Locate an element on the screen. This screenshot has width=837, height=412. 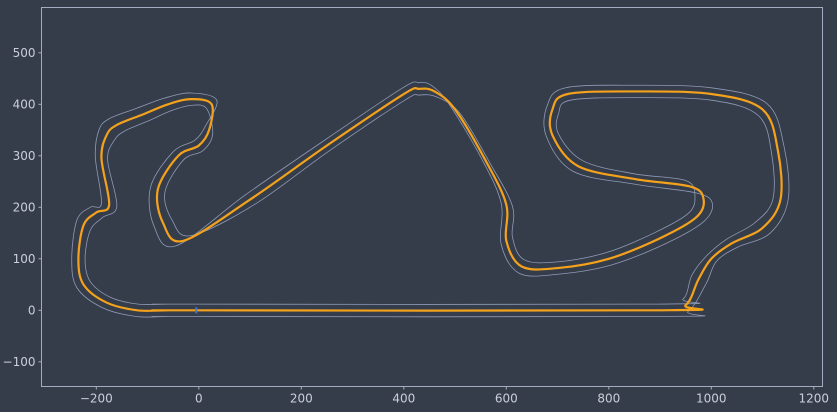
x-tick-label: 400 is located at coordinates (403, 399).